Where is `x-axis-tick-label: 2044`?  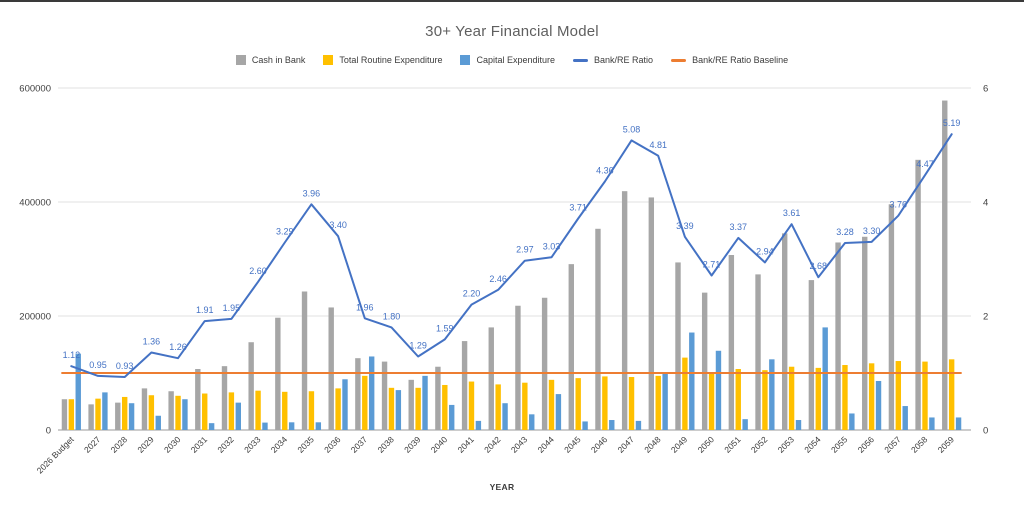 x-axis-tick-label: 2044 is located at coordinates (545, 444).